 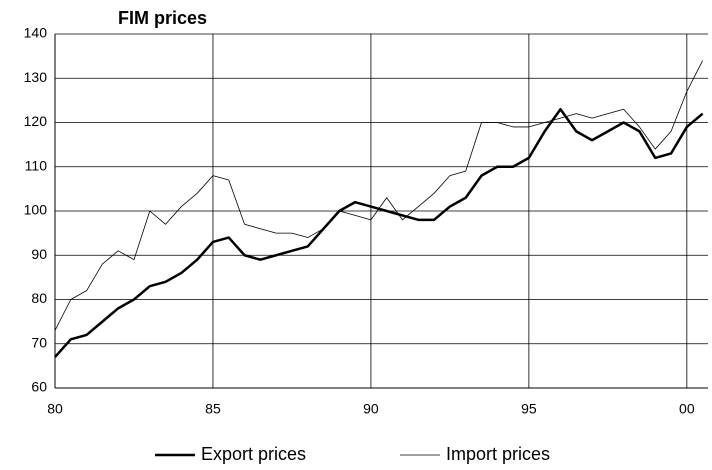 What do you see at coordinates (36, 33) in the screenshot?
I see `y-tick-label: 140` at bounding box center [36, 33].